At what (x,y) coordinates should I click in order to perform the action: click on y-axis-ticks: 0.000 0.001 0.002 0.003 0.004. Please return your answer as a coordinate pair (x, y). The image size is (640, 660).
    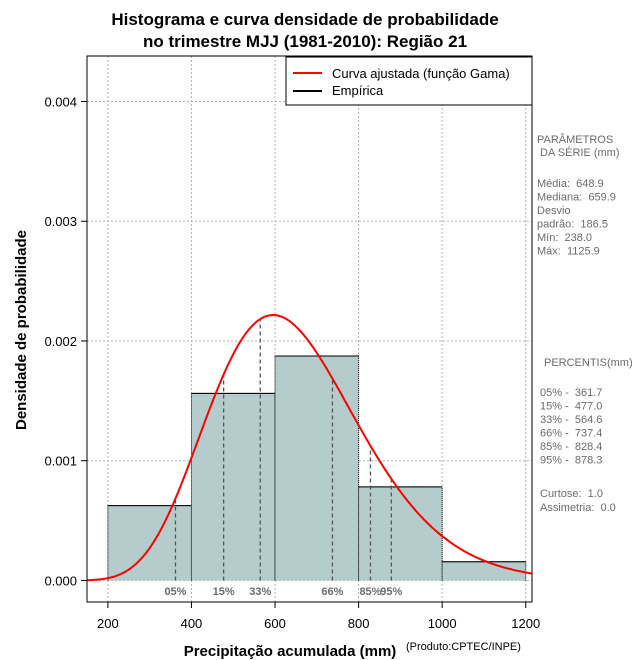
    Looking at the image, I should click on (65, 341).